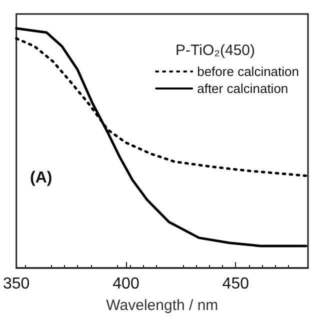  Describe the element at coordinates (126, 284) in the screenshot. I see `x-tick-label: 400` at that location.